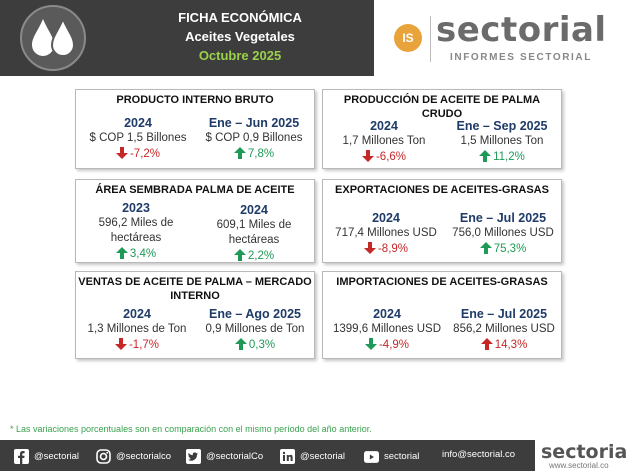 The image size is (628, 471). I want to click on change-up: 14,3%, so click(504, 346).